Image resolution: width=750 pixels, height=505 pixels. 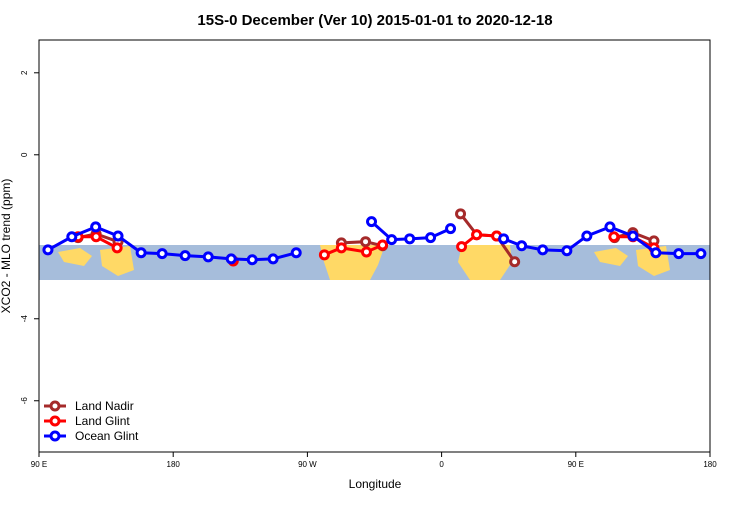 What do you see at coordinates (6, 246) in the screenshot?
I see `y-axis-label: XCO2 - MLO trend (ppm)` at bounding box center [6, 246].